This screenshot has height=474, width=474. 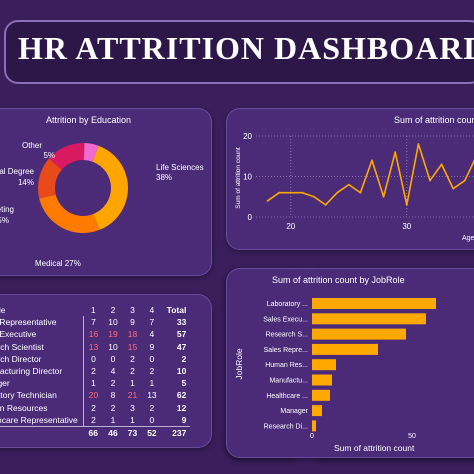 What do you see at coordinates (4, 220) in the screenshot?
I see `donut-pct: 15%` at bounding box center [4, 220].